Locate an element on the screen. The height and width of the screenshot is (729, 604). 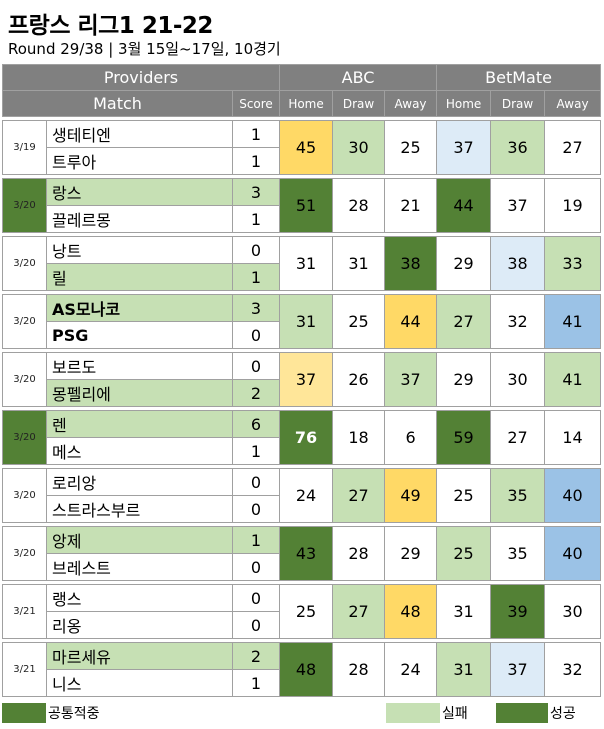
match-row-away: 트루아 1 is located at coordinates (302, 161).